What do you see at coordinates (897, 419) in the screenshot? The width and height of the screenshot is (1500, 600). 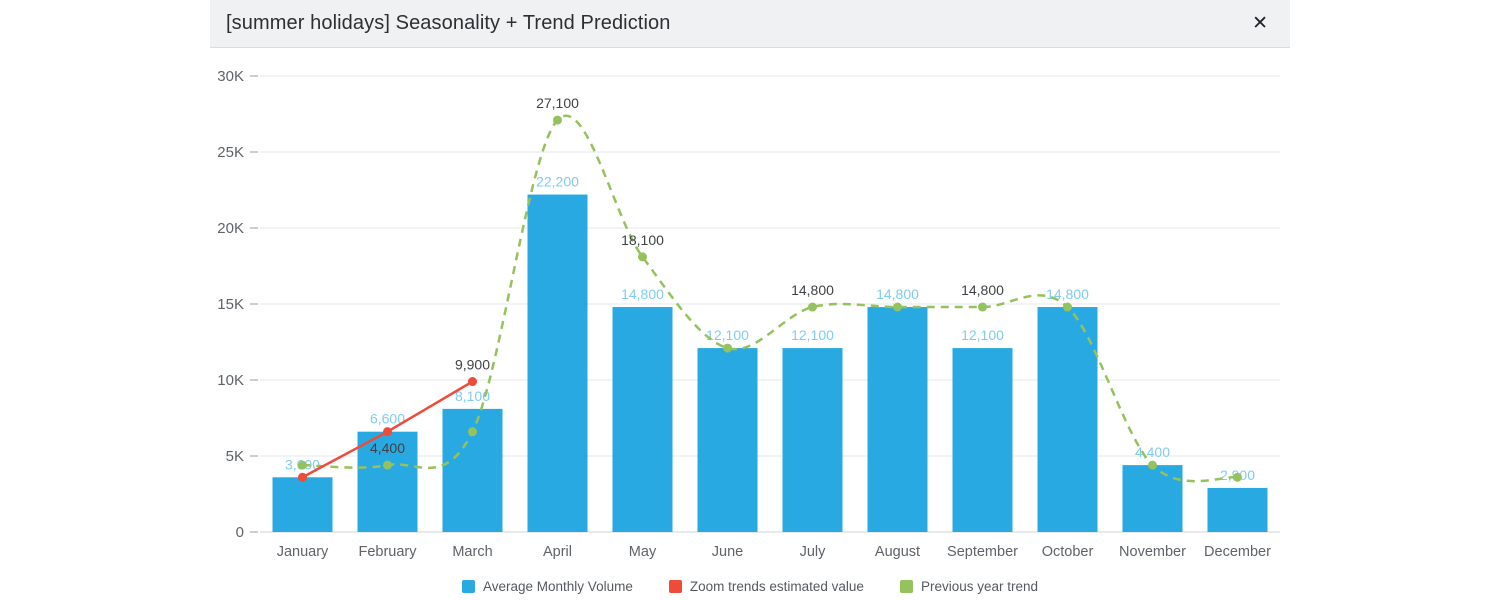 I see `bar-august` at bounding box center [897, 419].